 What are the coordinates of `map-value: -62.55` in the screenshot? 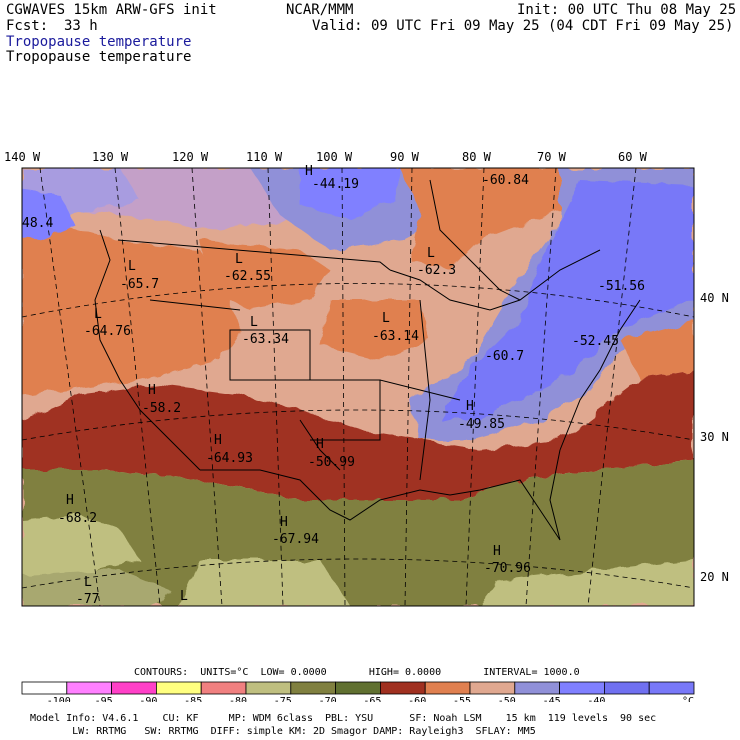 It's located at (247, 276).